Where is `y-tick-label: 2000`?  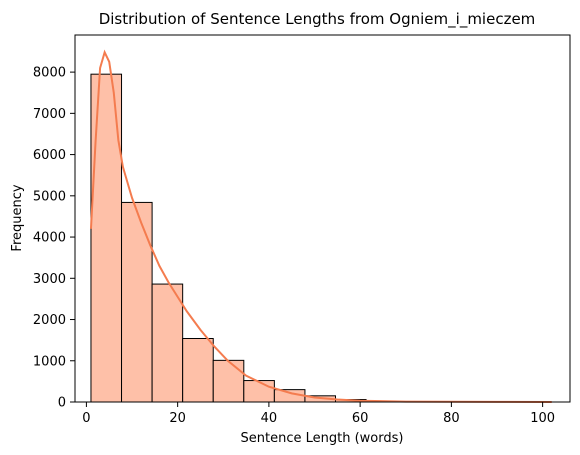
y-tick-label: 2000 is located at coordinates (49, 320).